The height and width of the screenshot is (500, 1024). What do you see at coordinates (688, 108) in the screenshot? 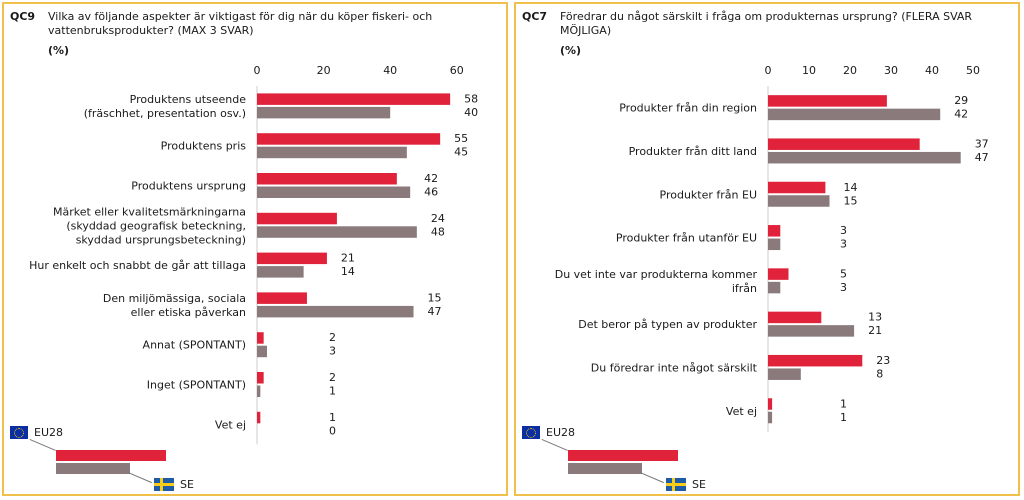
I see `category-label-line: Produkter från din region` at bounding box center [688, 108].